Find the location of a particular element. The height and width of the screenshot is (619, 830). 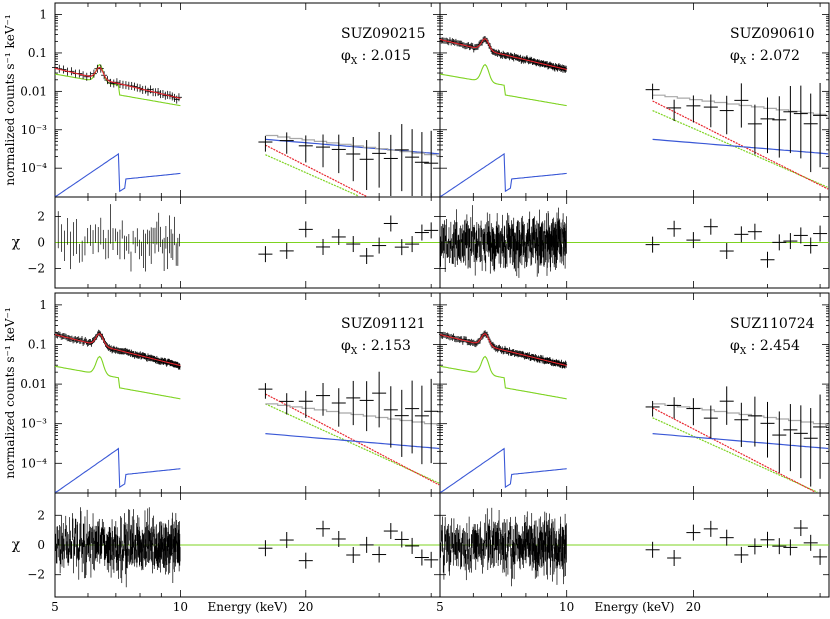

phi-value: : 2.072 is located at coordinates (773, 56).